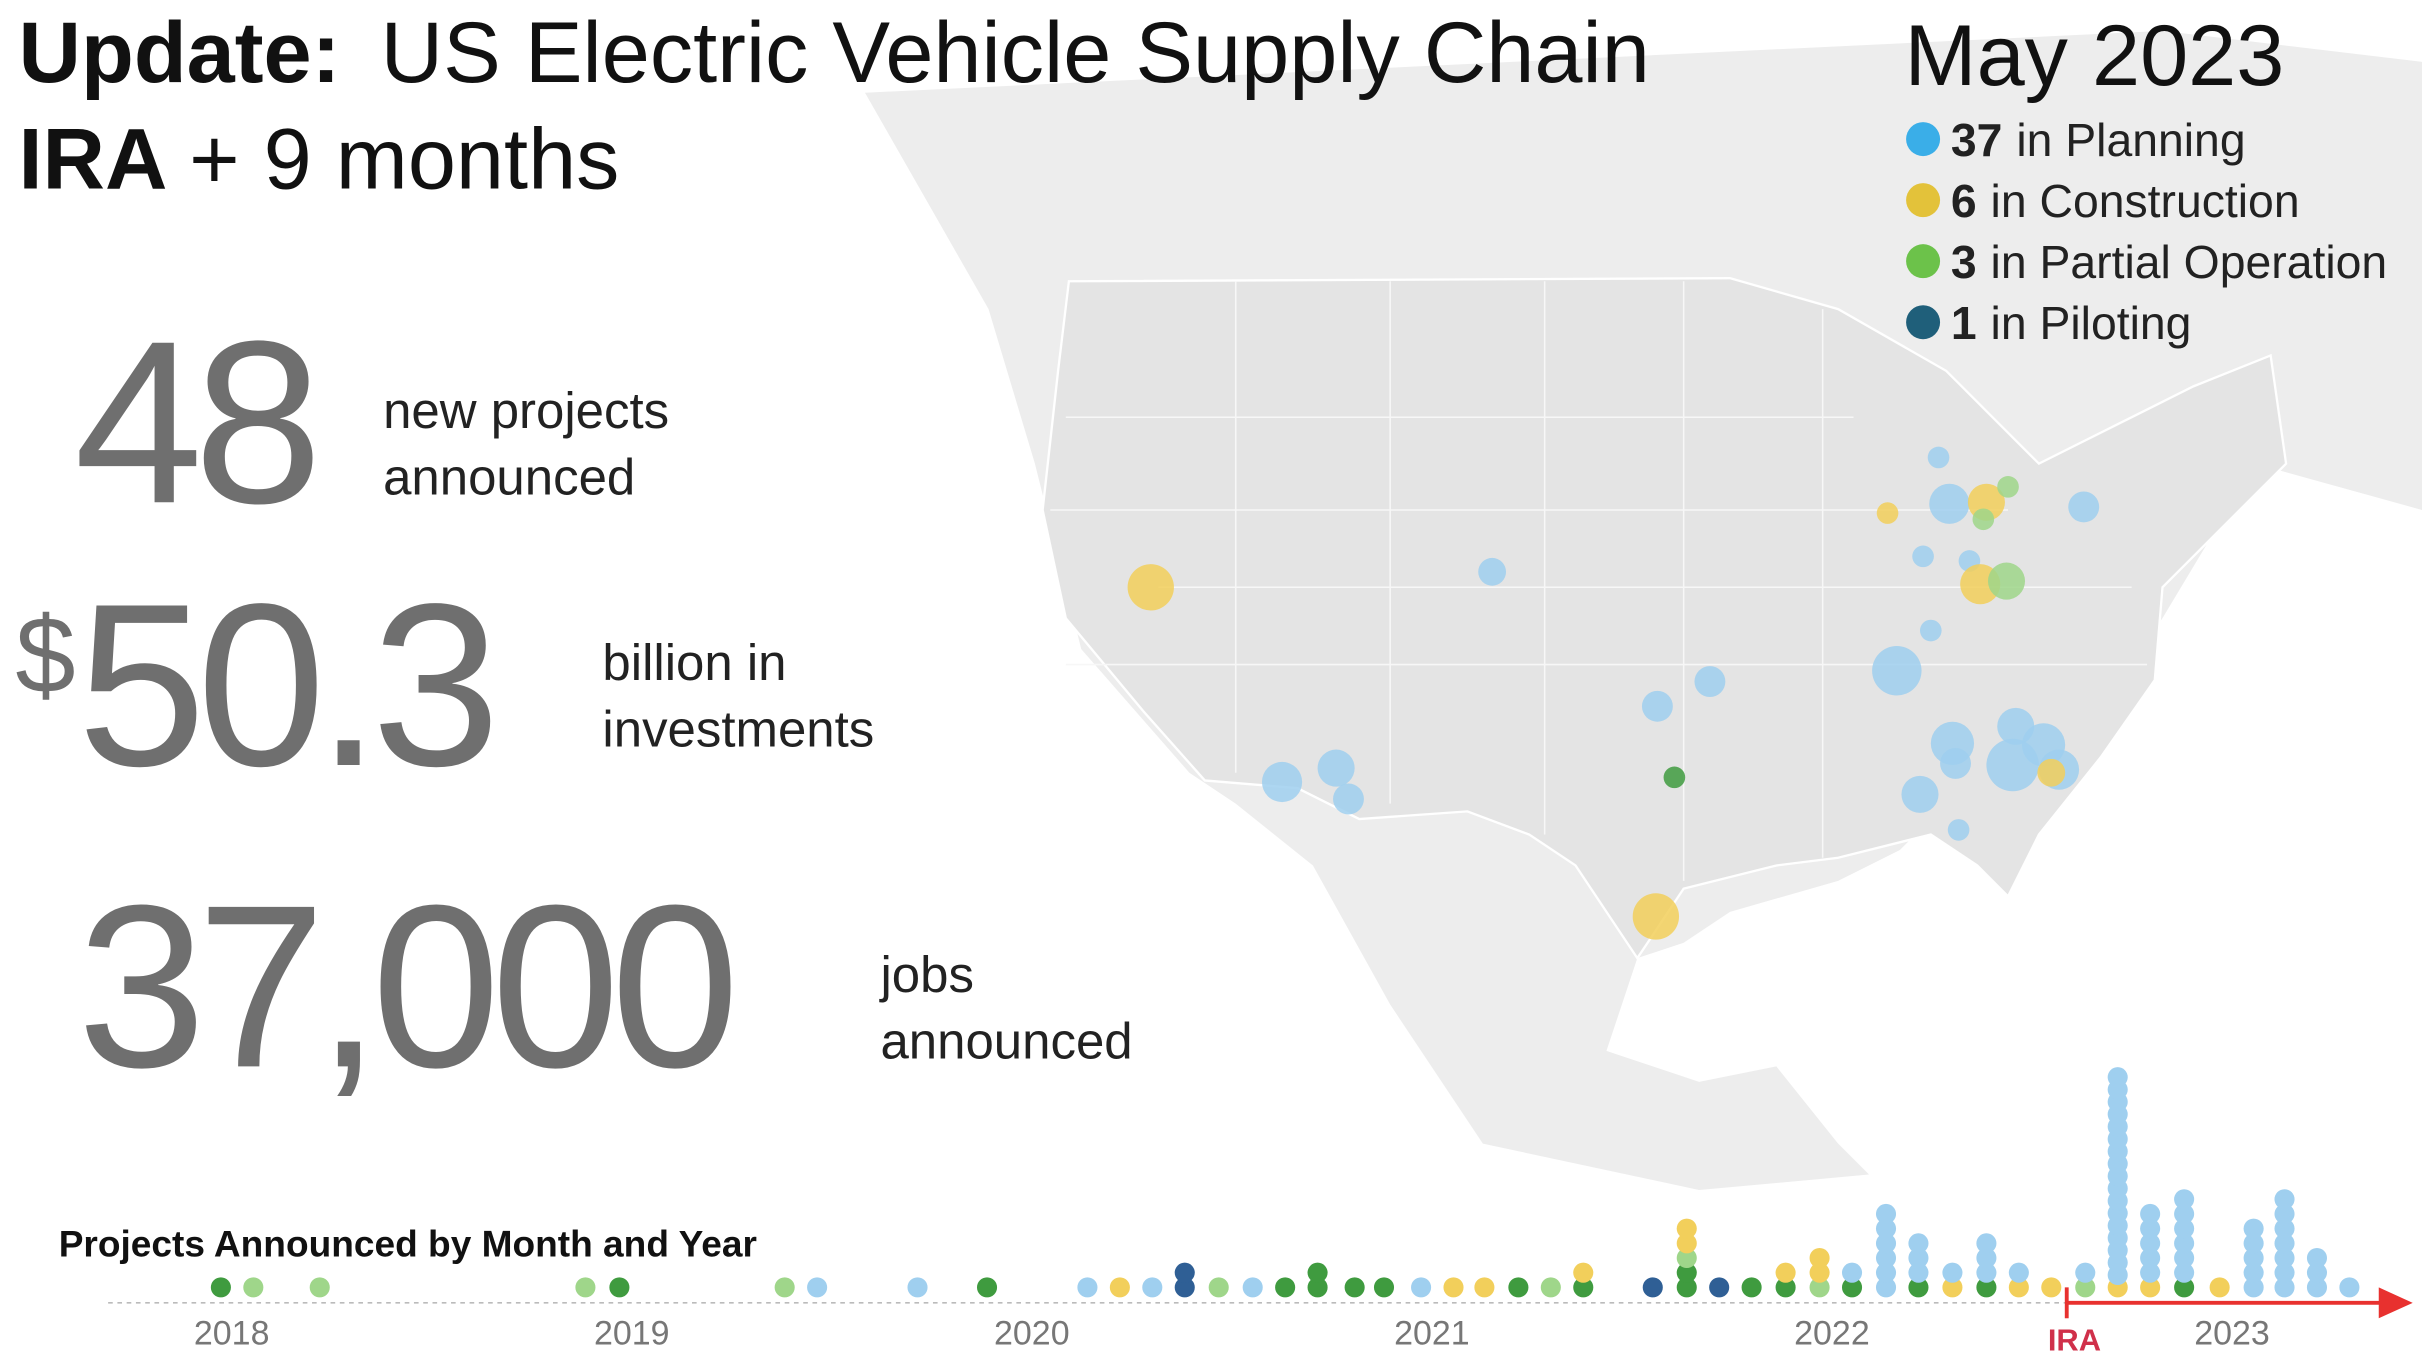  I want to click on ira-label: IRA, so click(2074, 1340).